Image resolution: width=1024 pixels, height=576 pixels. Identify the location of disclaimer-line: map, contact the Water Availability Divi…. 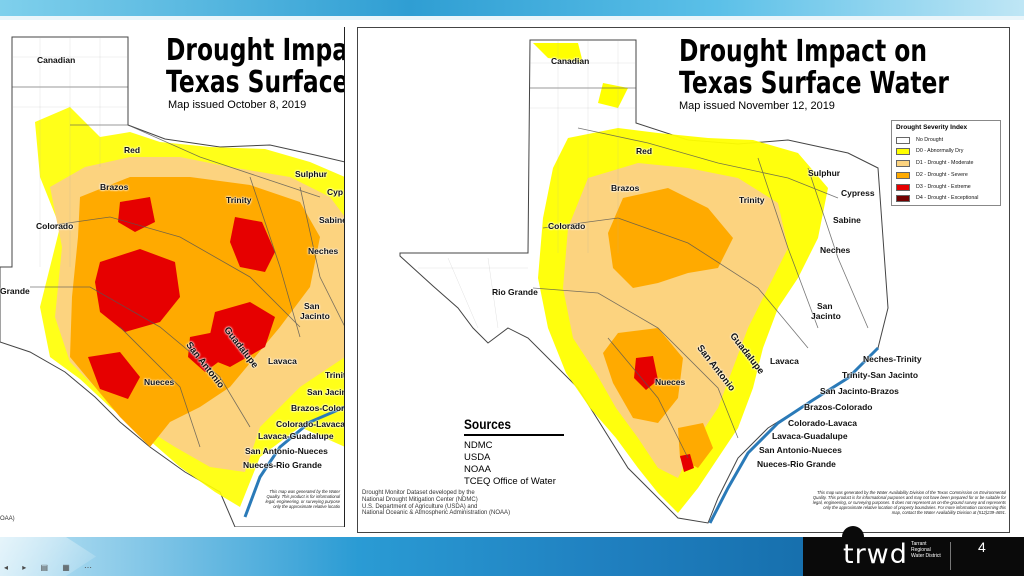
(948, 512).